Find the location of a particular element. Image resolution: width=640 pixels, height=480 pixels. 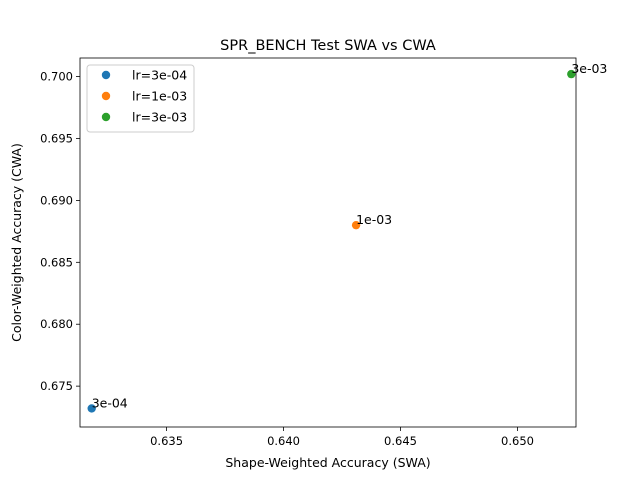

y-tick-label: 0.695 is located at coordinates (56, 138).